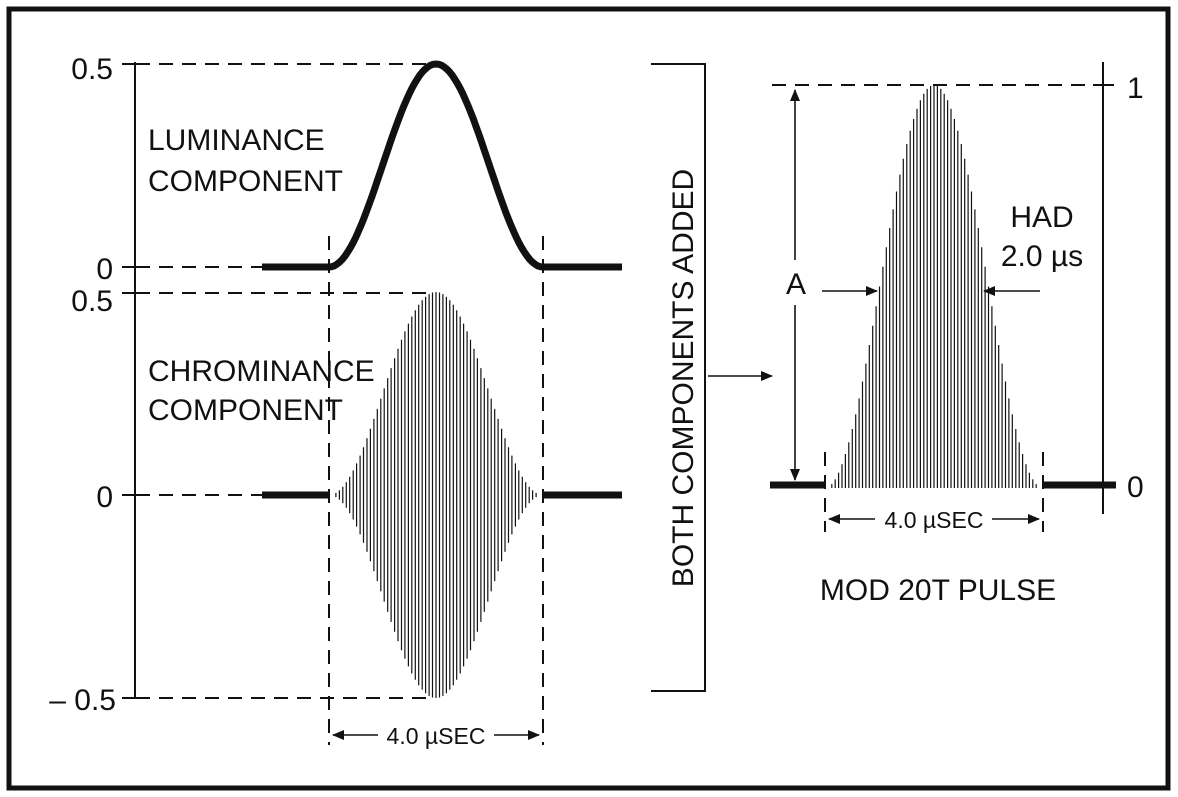 This screenshot has height=797, width=1178. I want to click on components-bracket, so click(678, 377).